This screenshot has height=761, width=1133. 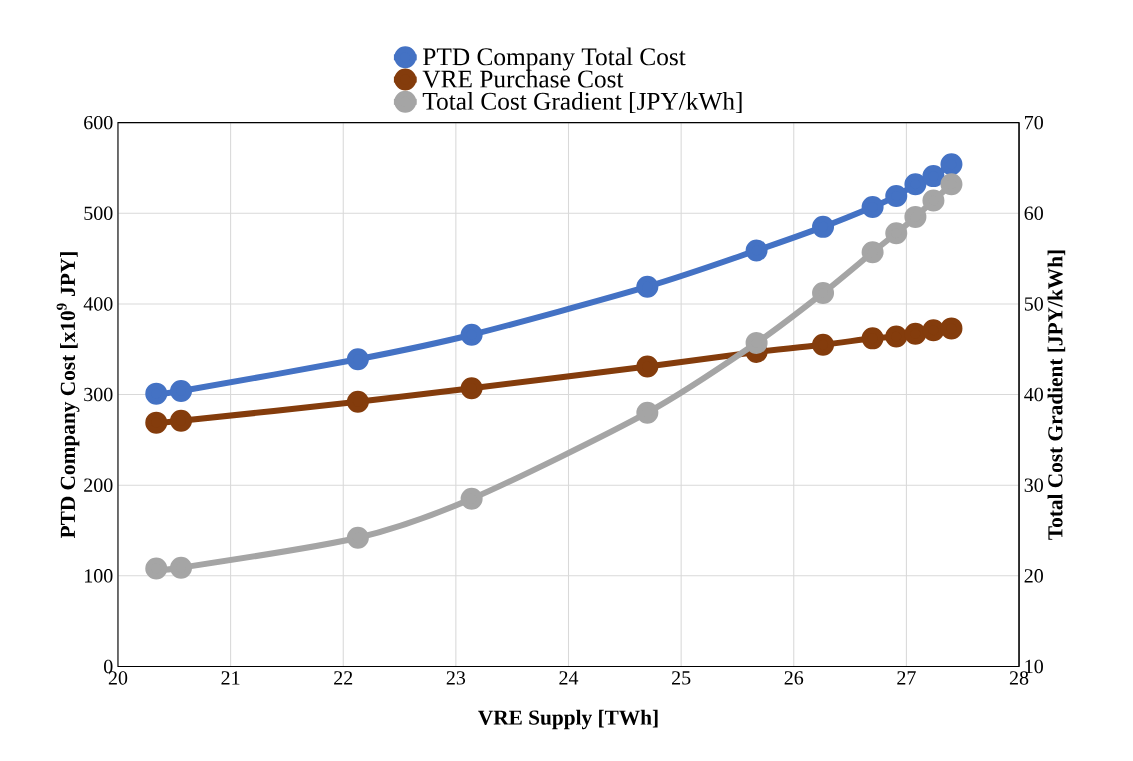 I want to click on legend-label: PTD Company Total Cost, so click(x=554, y=59).